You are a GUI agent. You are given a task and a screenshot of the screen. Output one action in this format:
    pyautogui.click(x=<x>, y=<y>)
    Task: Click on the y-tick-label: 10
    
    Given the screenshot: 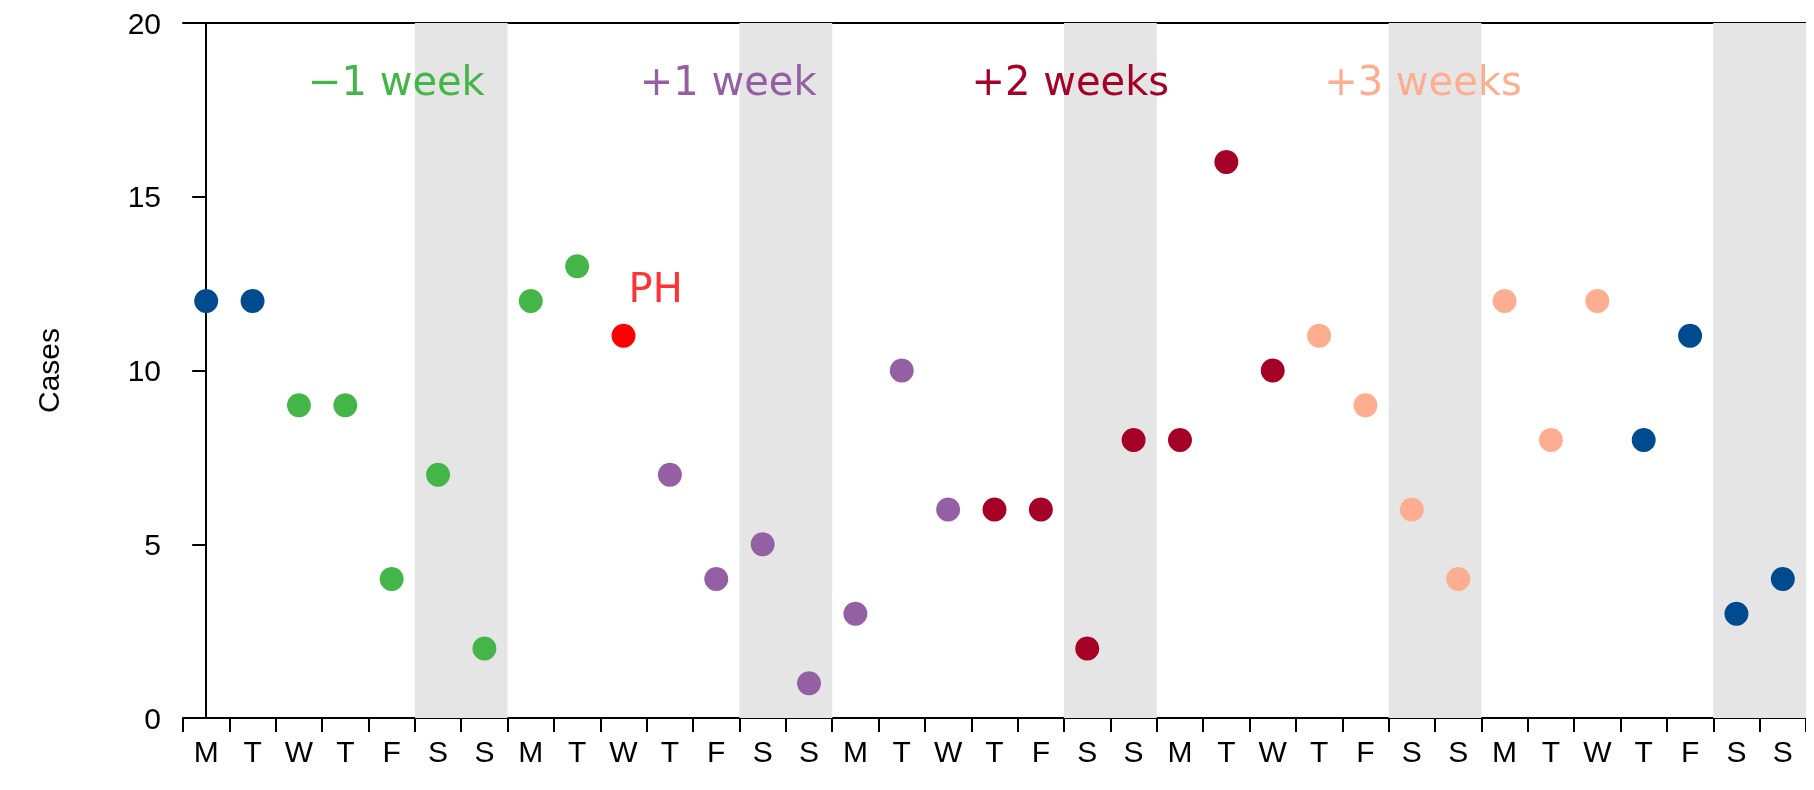 What is the action you would take?
    pyautogui.click(x=144, y=370)
    